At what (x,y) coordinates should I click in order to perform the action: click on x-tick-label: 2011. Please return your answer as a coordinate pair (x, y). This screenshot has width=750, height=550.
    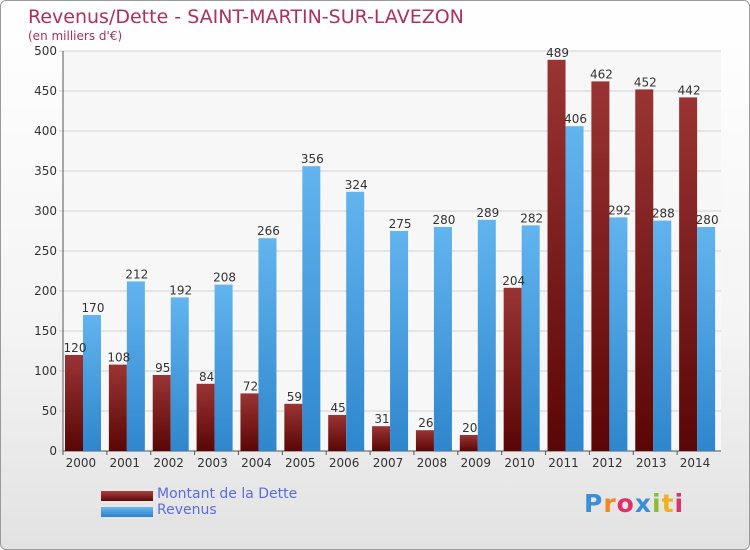
    Looking at the image, I should click on (563, 463).